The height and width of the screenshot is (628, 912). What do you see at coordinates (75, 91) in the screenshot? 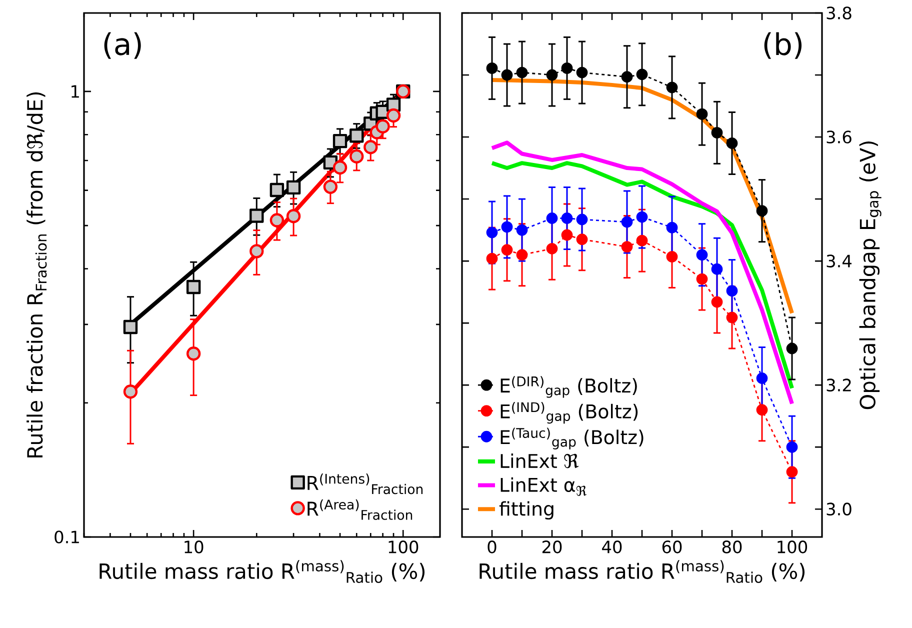
I see `y-tick-label: 1` at bounding box center [75, 91].